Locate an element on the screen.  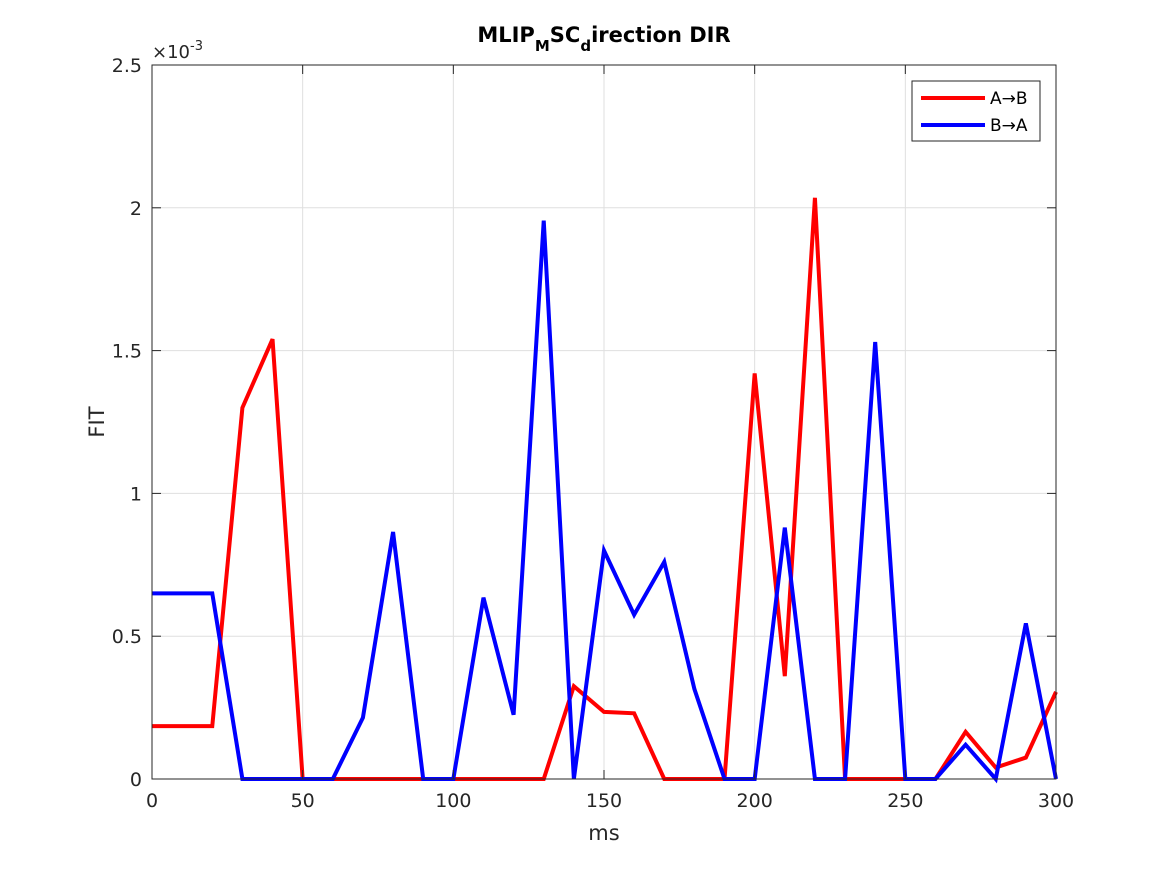
y-tick-label: 0.5 is located at coordinates (127, 637).